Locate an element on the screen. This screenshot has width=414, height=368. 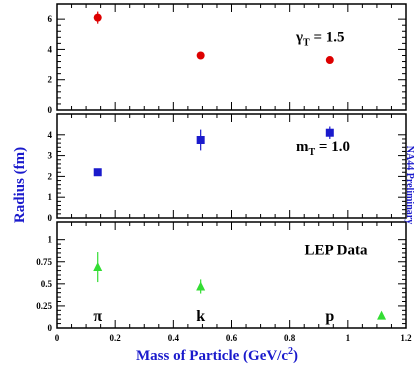
x-tick-label: 0.8 is located at coordinates (290, 338).